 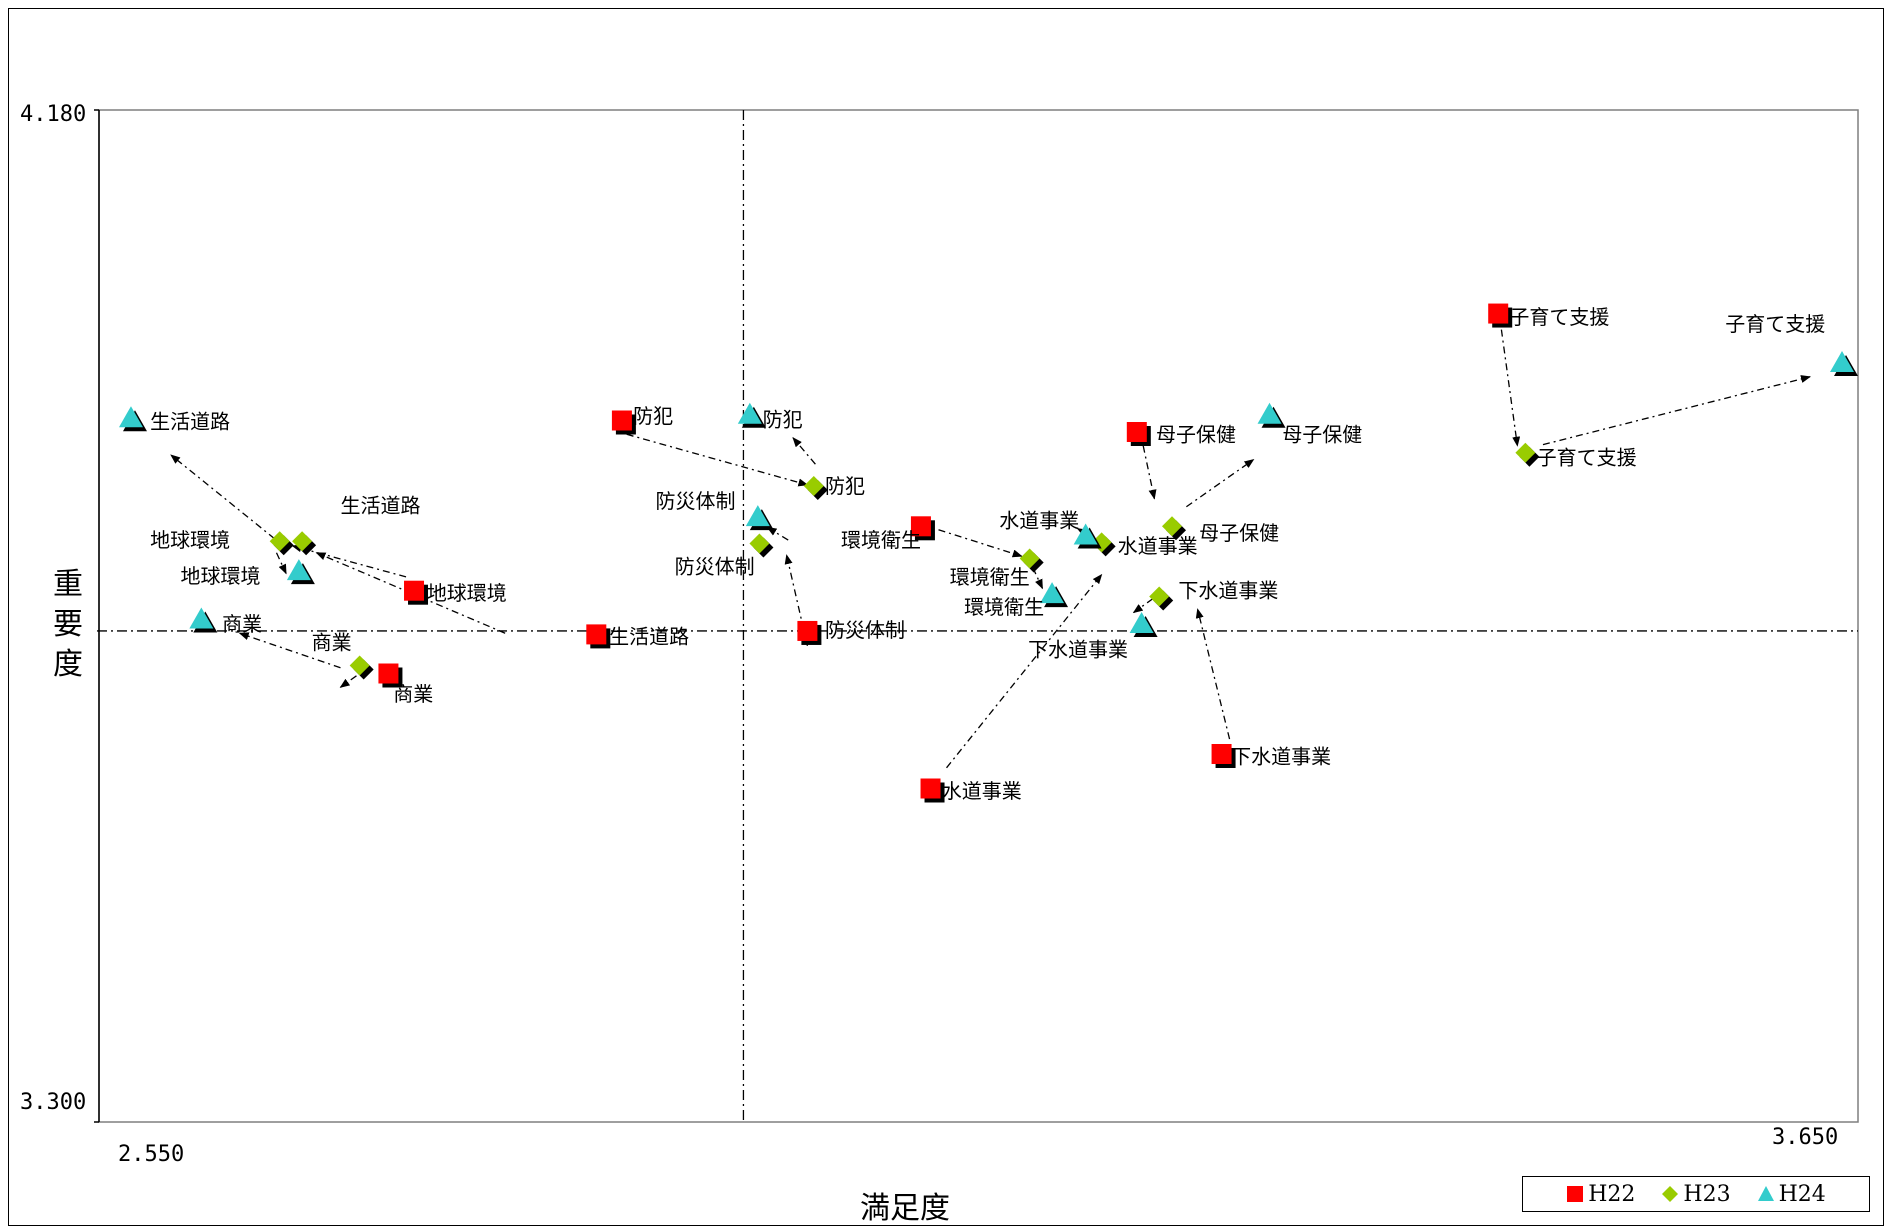 What do you see at coordinates (1161, 598) in the screenshot?
I see `marker-H23-下水道事業` at bounding box center [1161, 598].